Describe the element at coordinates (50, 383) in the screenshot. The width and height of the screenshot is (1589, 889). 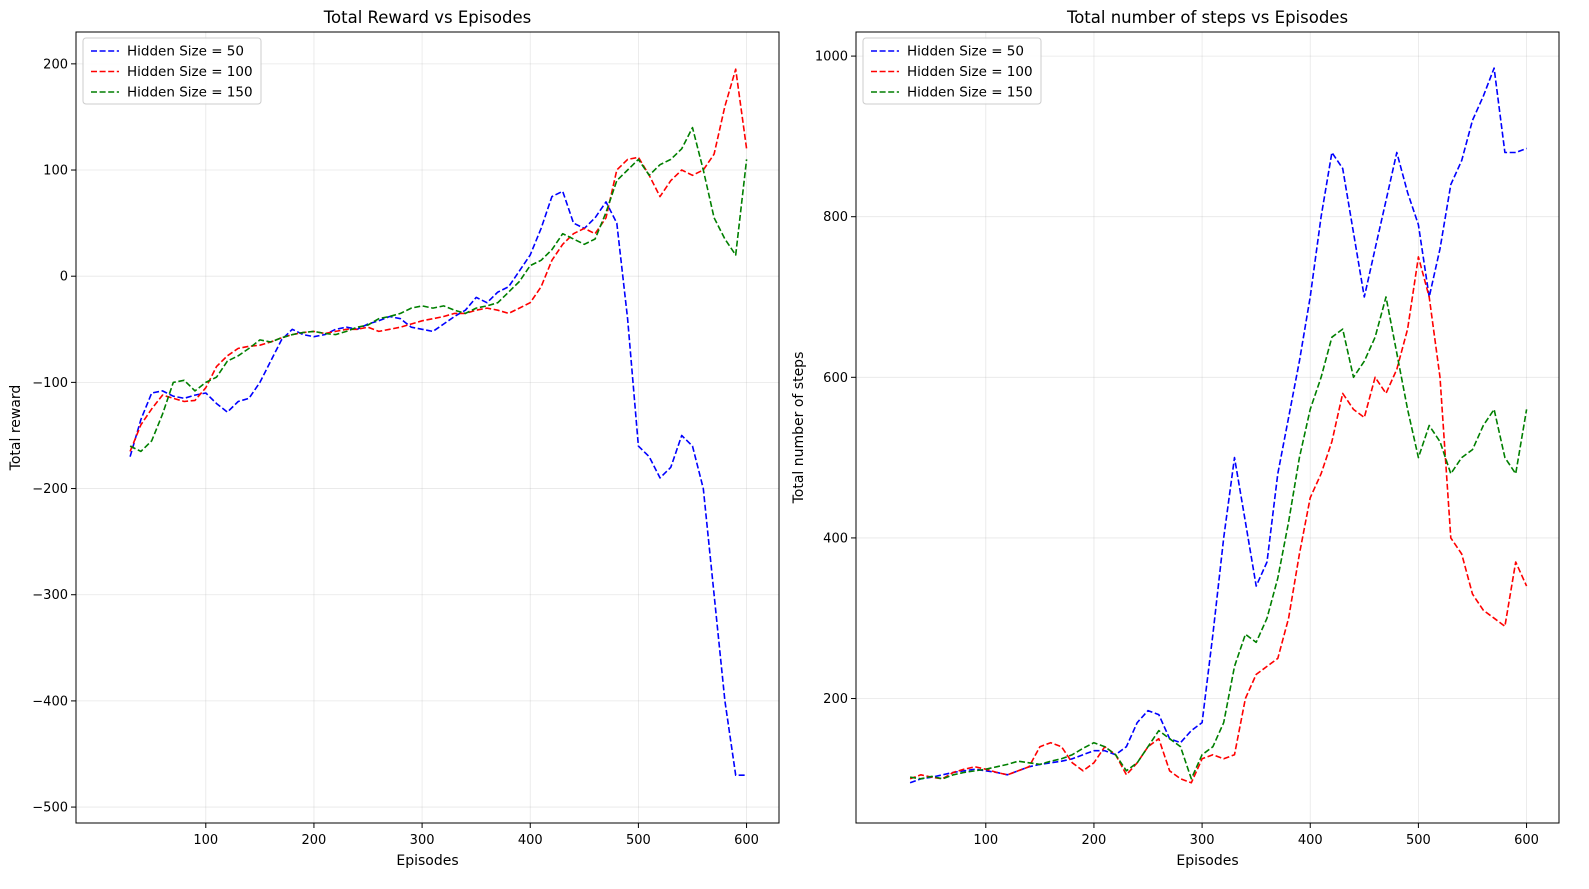
I see `y-tick-label: −100` at that location.